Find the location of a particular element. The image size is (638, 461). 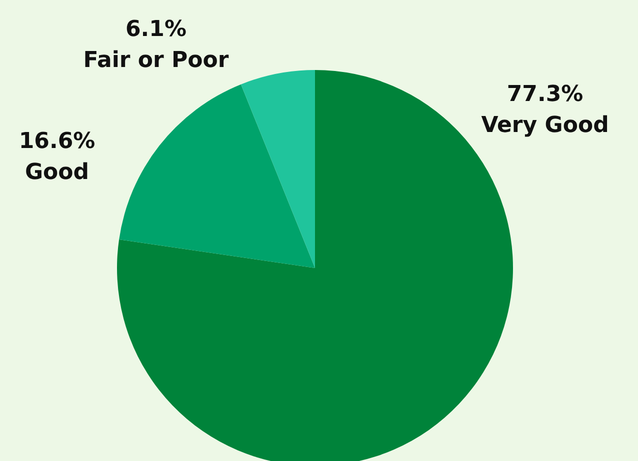

data-label: 77.3% is located at coordinates (545, 94).